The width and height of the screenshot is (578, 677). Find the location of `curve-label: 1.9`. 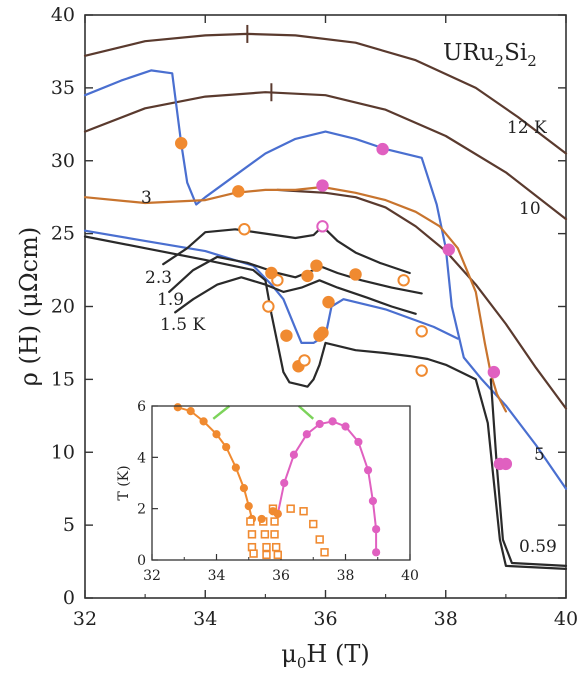

curve-label: 1.9 is located at coordinates (170, 300).